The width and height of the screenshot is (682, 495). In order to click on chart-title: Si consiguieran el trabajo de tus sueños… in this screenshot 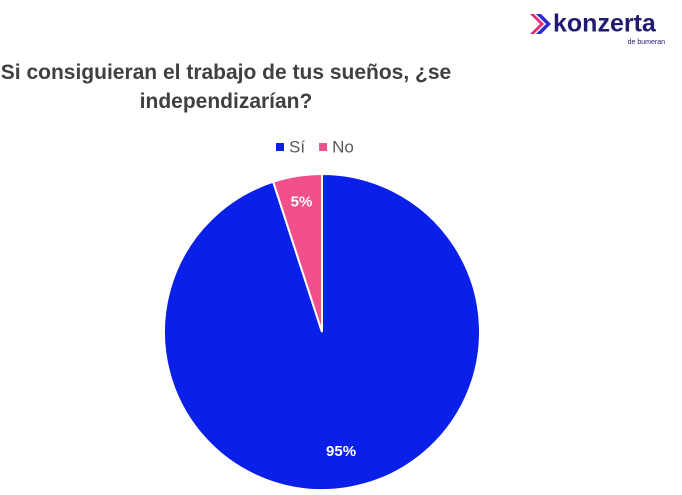, I will do `click(226, 87)`.